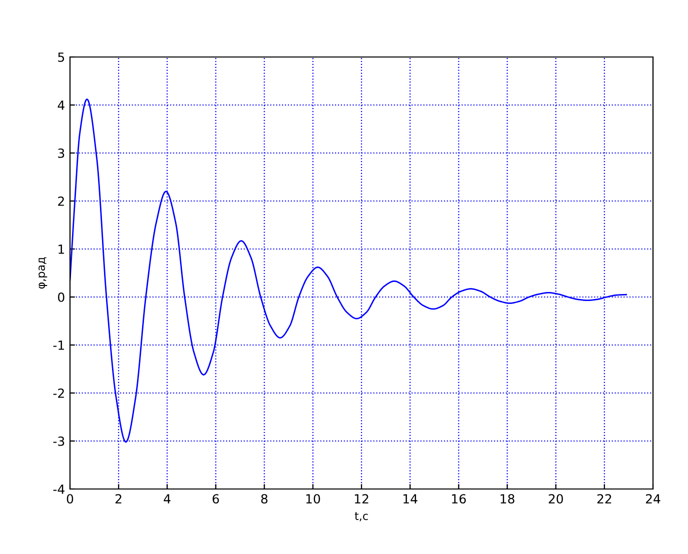 Image resolution: width=688 pixels, height=554 pixels. What do you see at coordinates (411, 499) in the screenshot?
I see `x-tick-label: 14` at bounding box center [411, 499].